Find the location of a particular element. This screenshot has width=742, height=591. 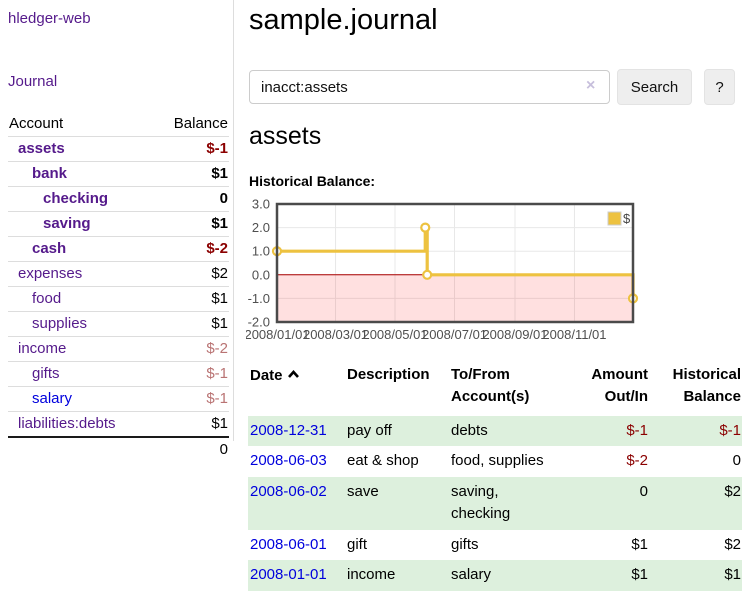

sort-asc-icon is located at coordinates (293, 375).